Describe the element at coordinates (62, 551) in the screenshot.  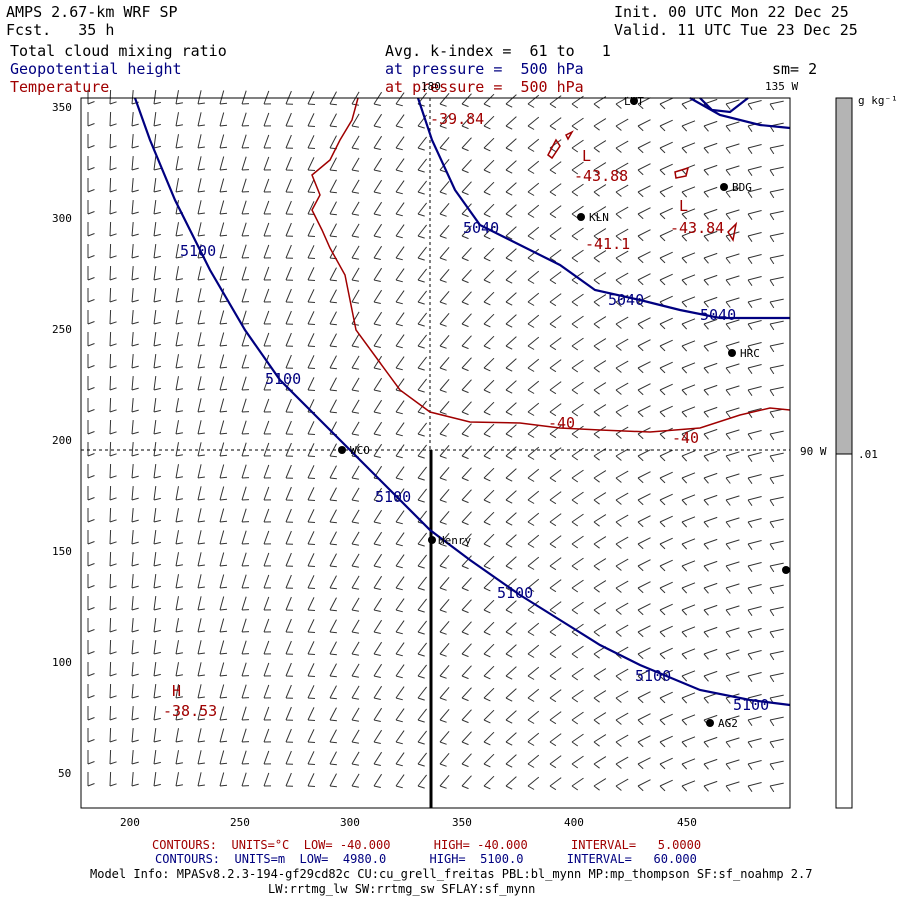
I see `y-tick-150: 150` at that location.